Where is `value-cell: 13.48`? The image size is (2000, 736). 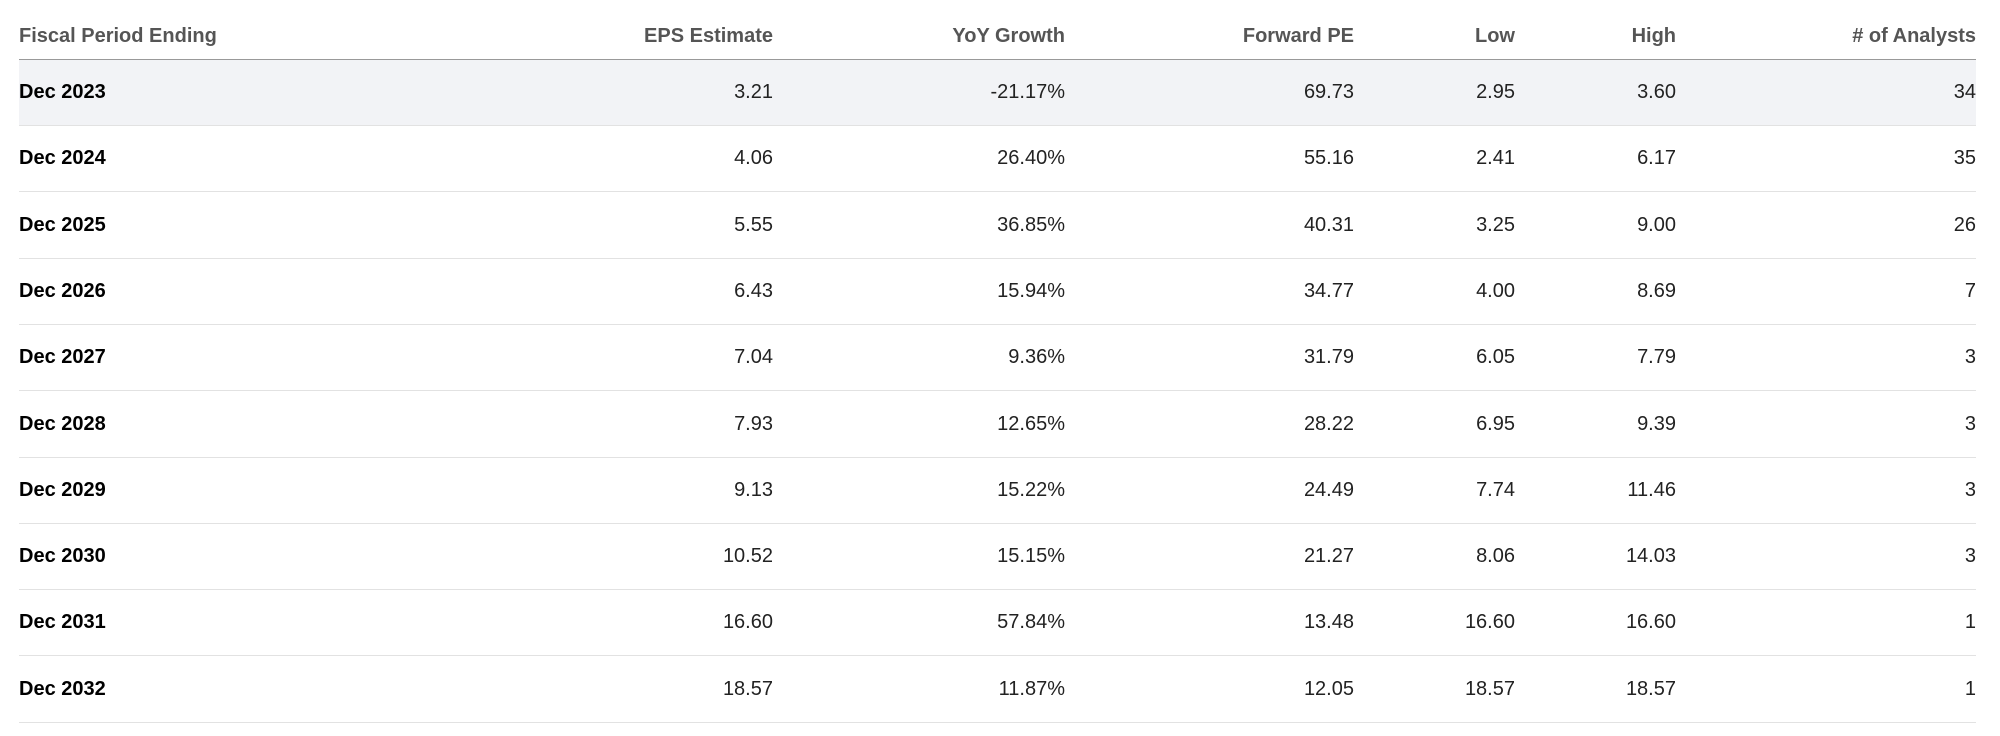
value-cell: 13.48 is located at coordinates (1328, 622).